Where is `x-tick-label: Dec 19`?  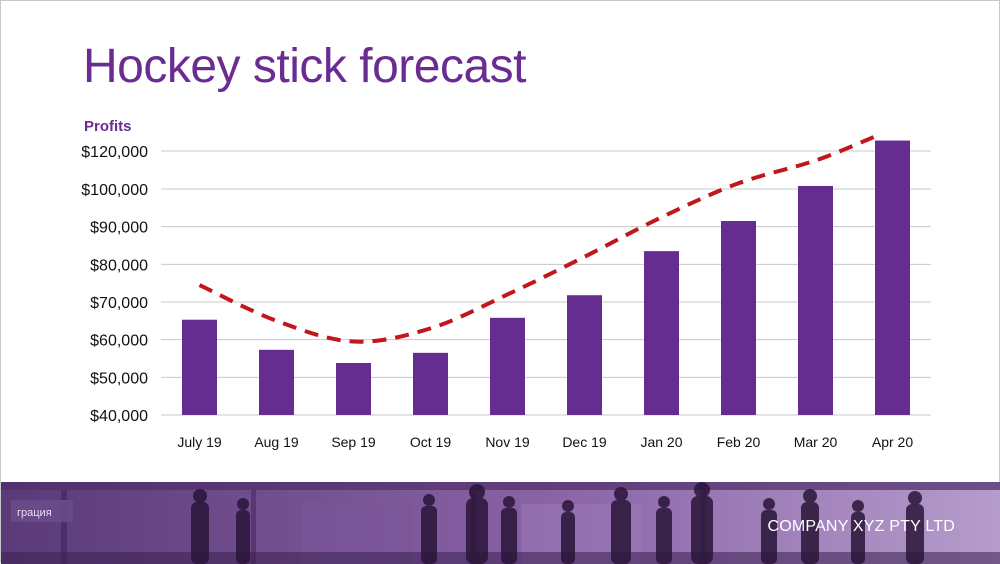 x-tick-label: Dec 19 is located at coordinates (584, 442).